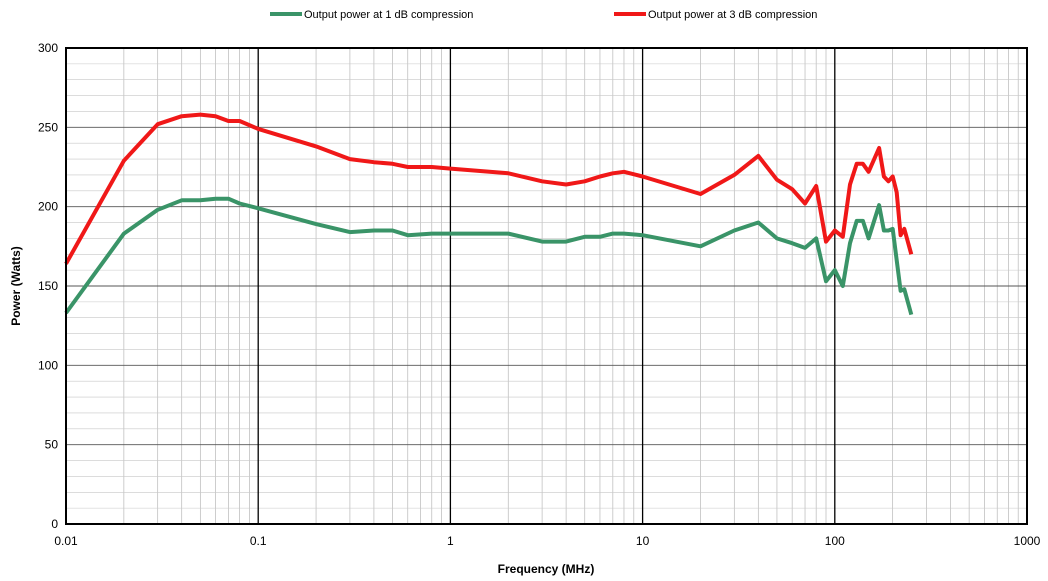 The width and height of the screenshot is (1048, 581). What do you see at coordinates (388, 15) in the screenshot?
I see `legend-label-1db: Output power at 1 dB compression` at bounding box center [388, 15].